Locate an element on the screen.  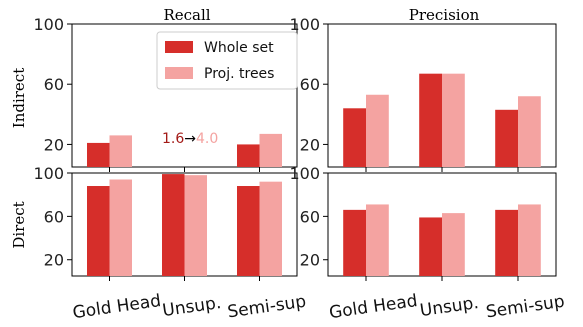
annotation-arrow: → is located at coordinates (190, 139).